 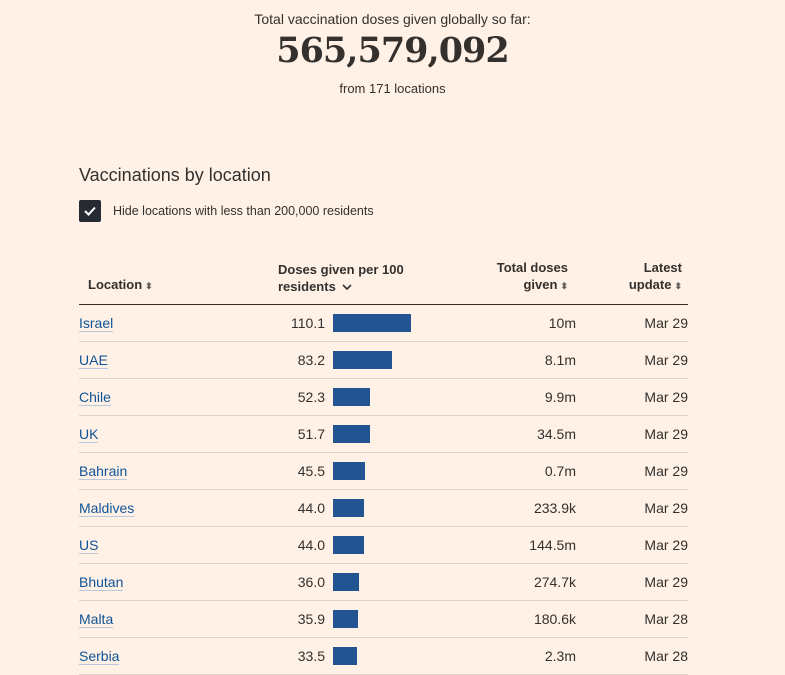 What do you see at coordinates (512, 323) in the screenshot?
I see `total-doses-value: 10m` at bounding box center [512, 323].